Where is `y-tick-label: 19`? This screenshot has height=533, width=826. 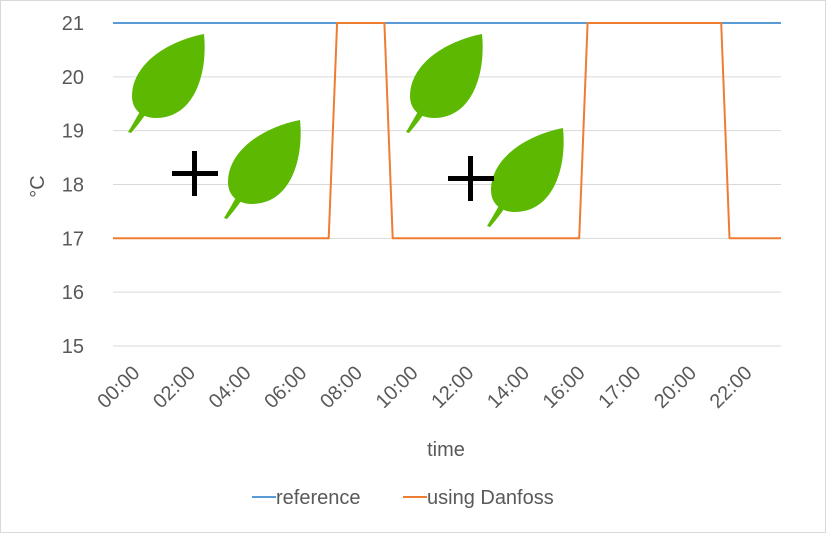
y-tick-label: 19 is located at coordinates (73, 132).